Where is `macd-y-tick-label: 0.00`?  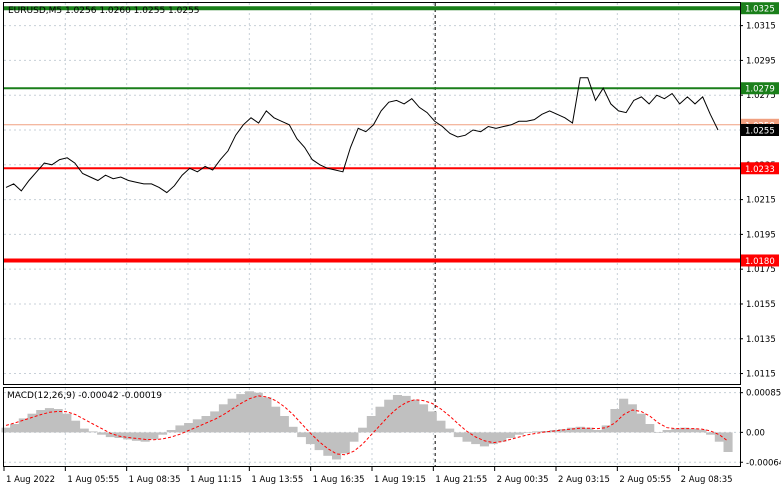
macd-y-tick-label: 0.00 is located at coordinates (755, 433).